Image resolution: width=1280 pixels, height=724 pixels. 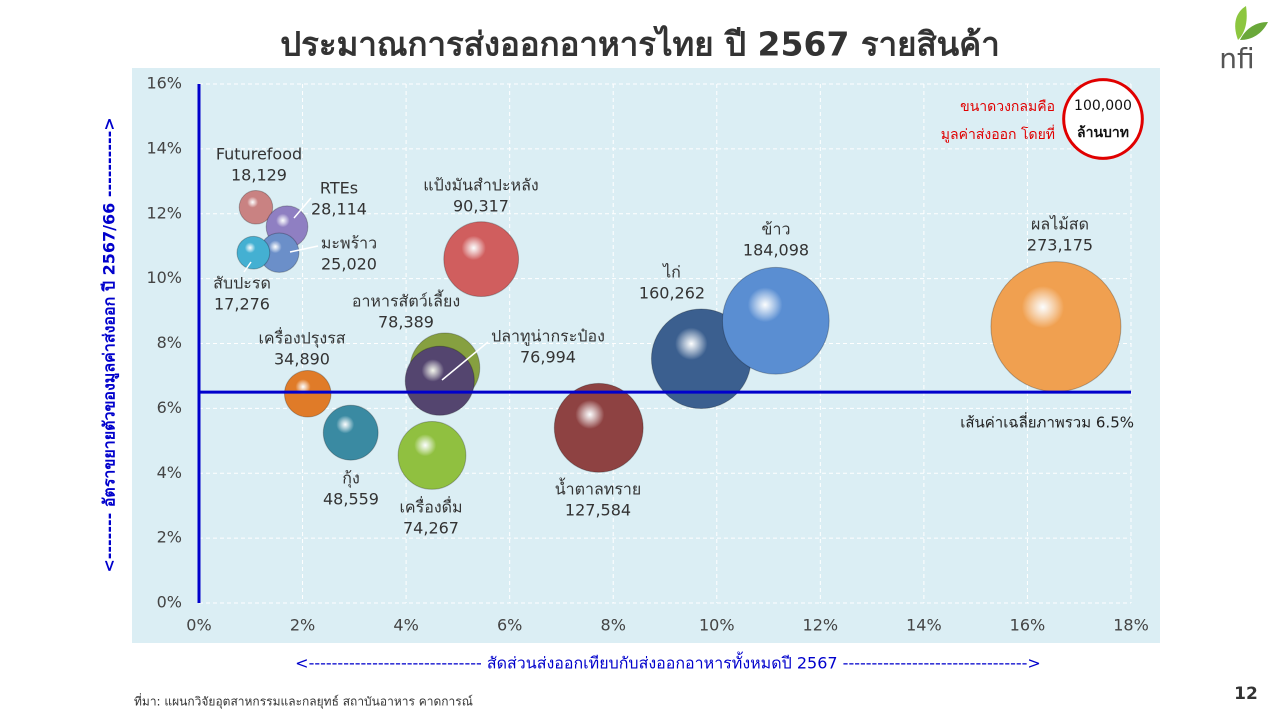 I want to click on x-tick-label: 2%, so click(x=302, y=625).